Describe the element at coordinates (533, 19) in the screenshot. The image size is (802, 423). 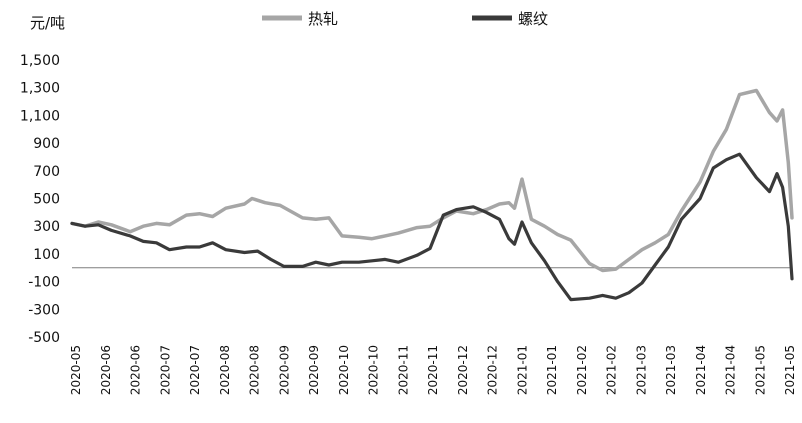
I see `legend-label-rebar: 螺纹` at that location.